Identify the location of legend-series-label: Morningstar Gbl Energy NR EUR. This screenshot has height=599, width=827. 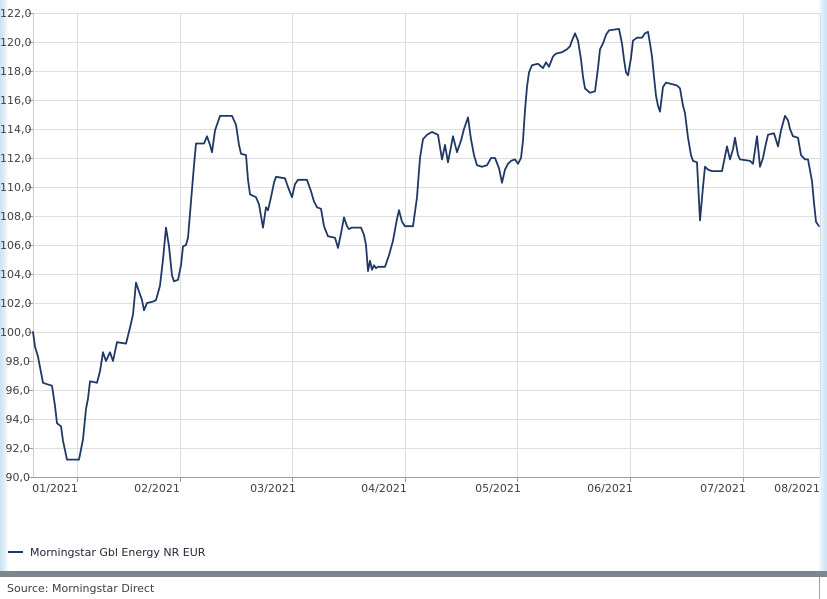
(118, 552).